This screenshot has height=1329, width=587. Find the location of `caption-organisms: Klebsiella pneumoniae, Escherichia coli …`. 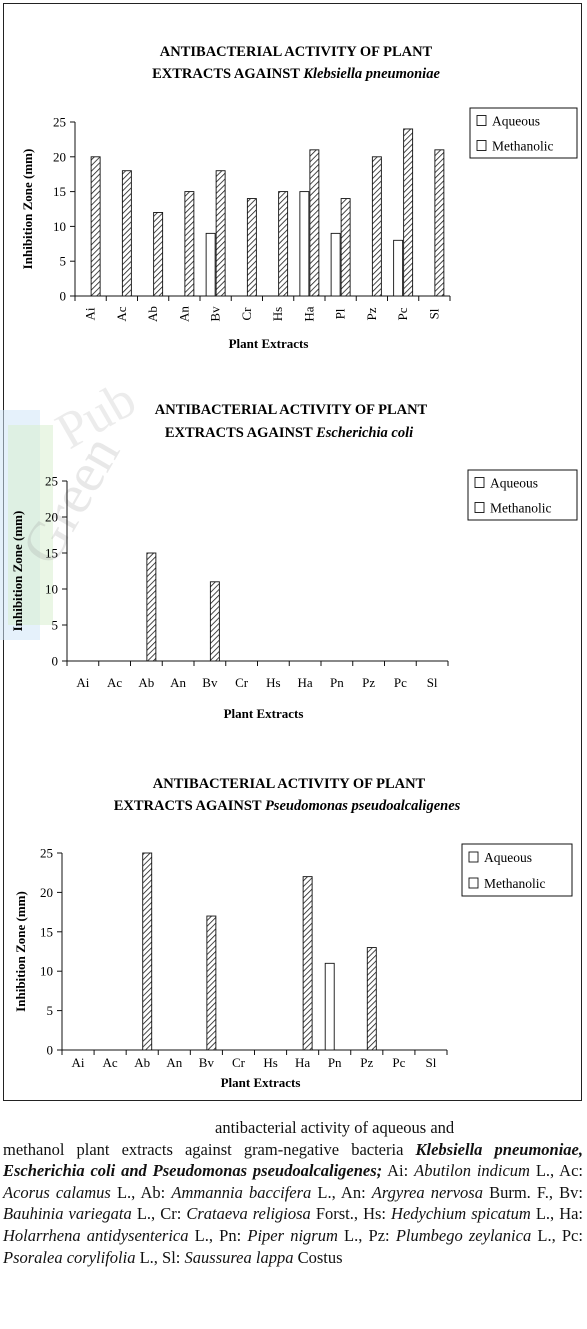

caption-organisms: Klebsiella pneumoniae, Escherichia coli … is located at coordinates (293, 1160).